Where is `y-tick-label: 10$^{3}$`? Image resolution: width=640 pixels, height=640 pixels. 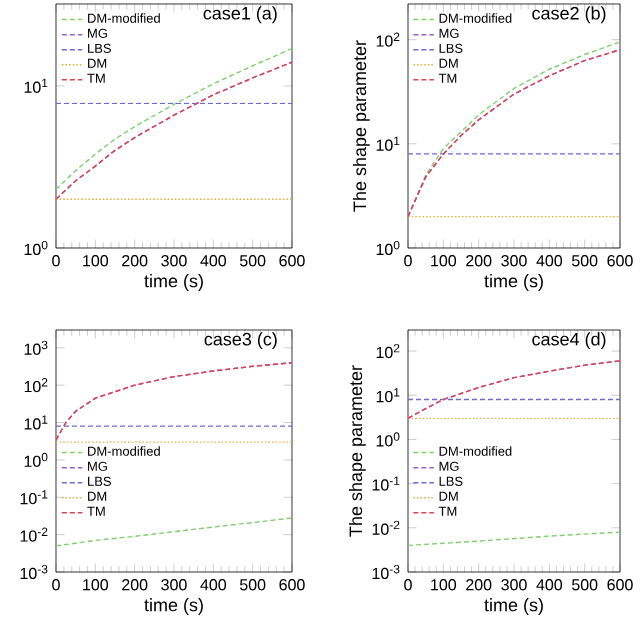 y-tick-label: 10$^{3}$ is located at coordinates (36, 347).